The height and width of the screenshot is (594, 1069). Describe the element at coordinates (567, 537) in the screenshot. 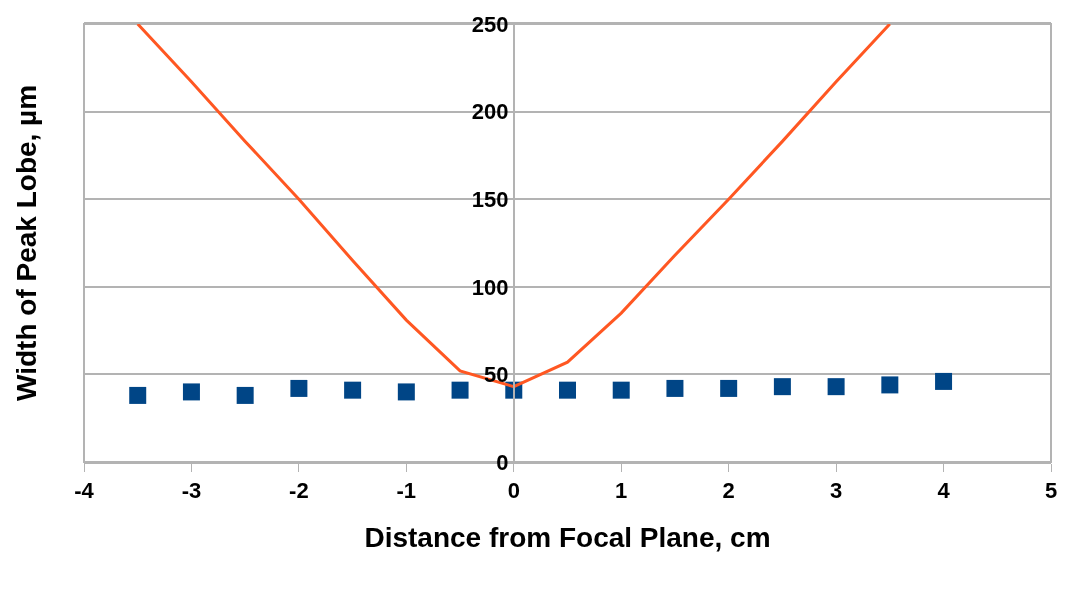

I see `x-axis-title: Distance from Focal Plane, cm` at that location.